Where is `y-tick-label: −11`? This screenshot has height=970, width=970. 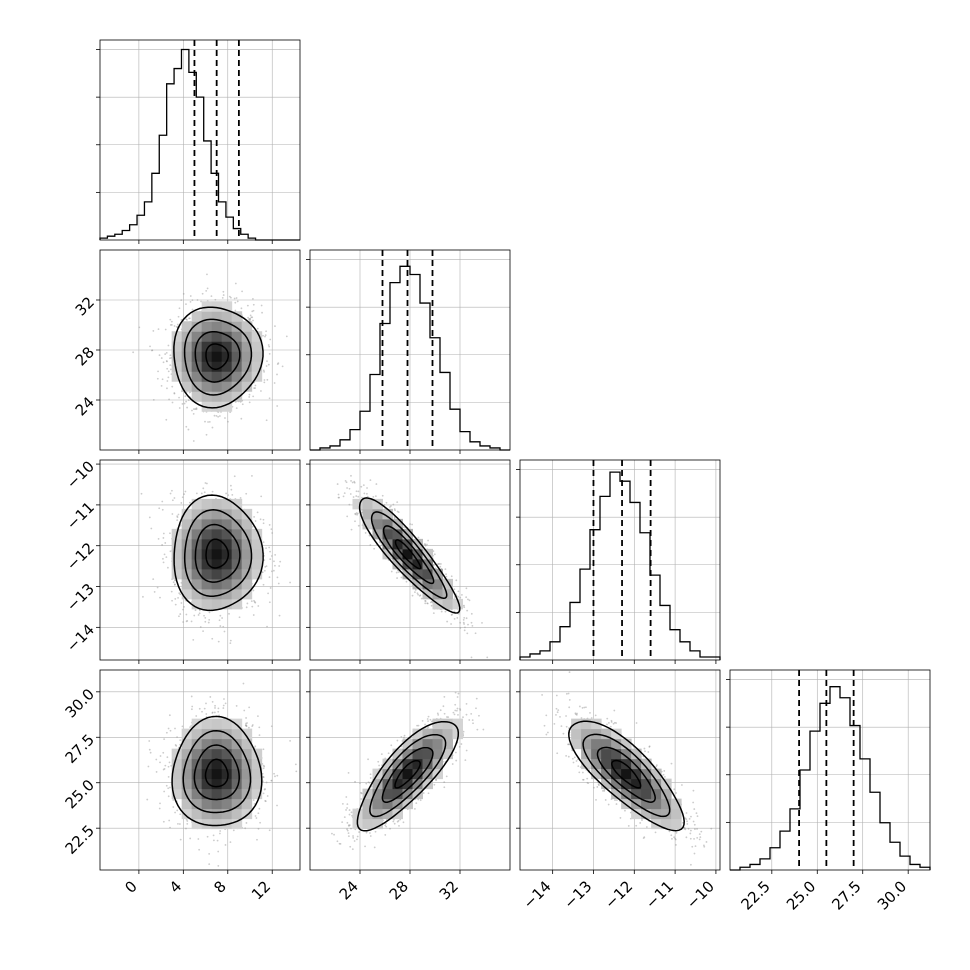 y-tick-label: −11 is located at coordinates (80, 515).